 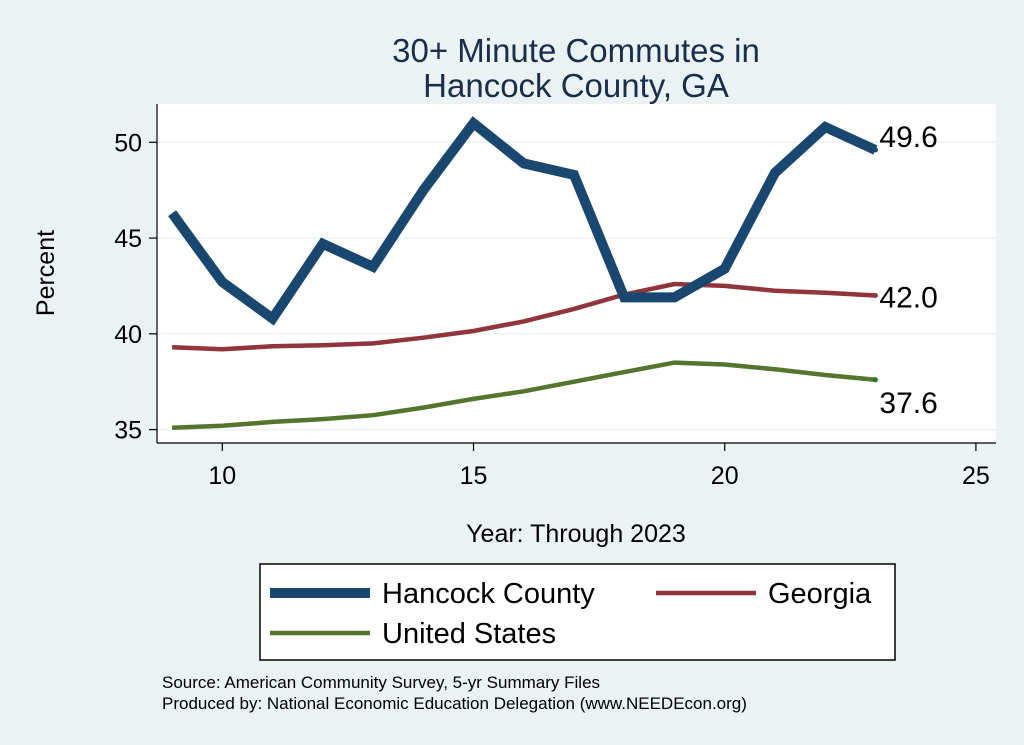 What do you see at coordinates (222, 476) in the screenshot?
I see `x-tick-label: 10` at bounding box center [222, 476].